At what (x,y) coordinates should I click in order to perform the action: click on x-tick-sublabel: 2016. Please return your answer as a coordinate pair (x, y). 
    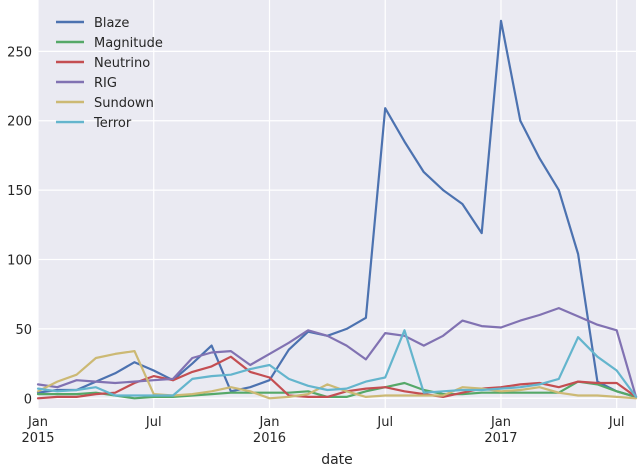
    Looking at the image, I should click on (269, 438).